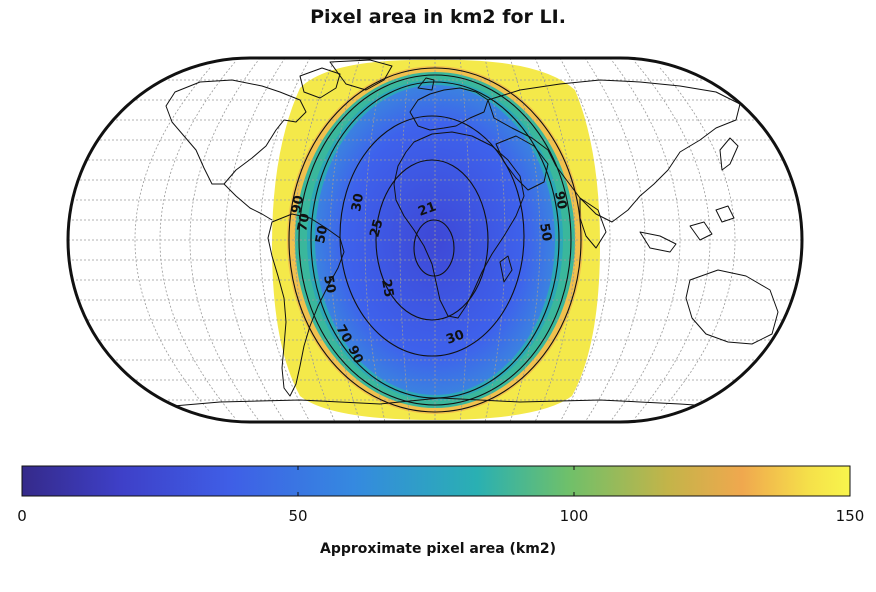 Image resolution: width=876 pixels, height=592 pixels. I want to click on colorbar-tick-label: 150, so click(850, 516).